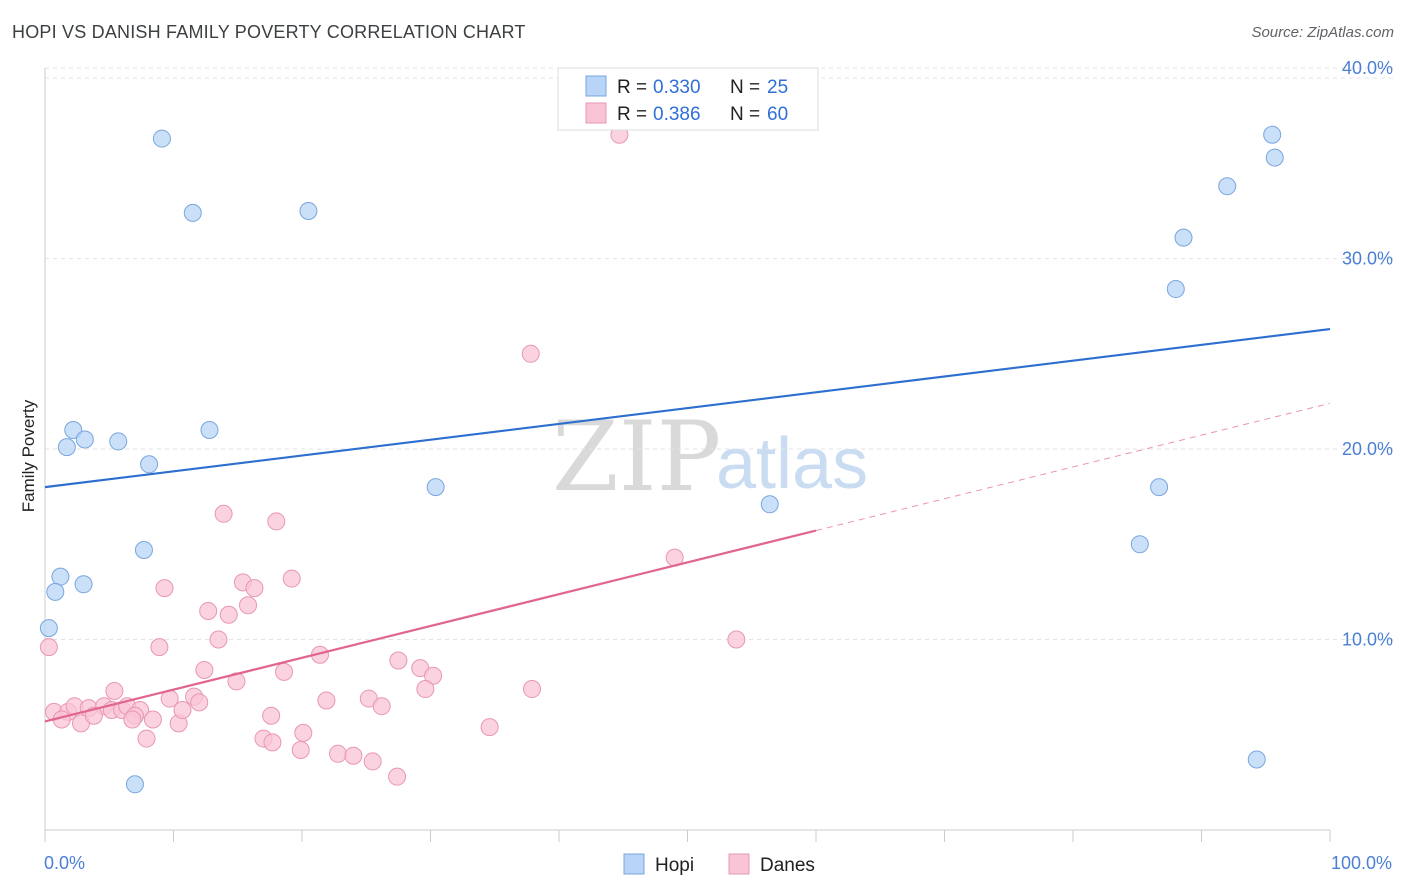 The height and width of the screenshot is (892, 1406). I want to click on hopi-bottom-swatch, so click(634, 864).